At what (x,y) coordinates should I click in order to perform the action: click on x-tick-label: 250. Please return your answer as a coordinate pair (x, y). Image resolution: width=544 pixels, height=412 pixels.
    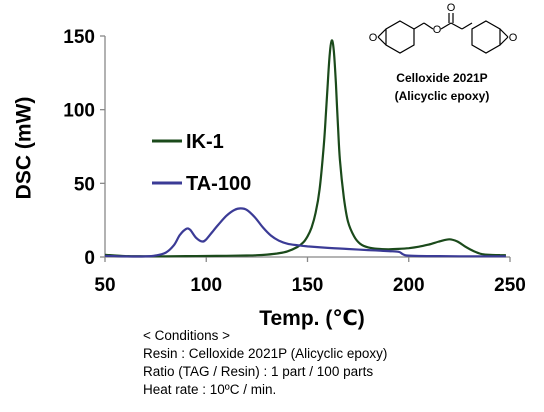
    Looking at the image, I should click on (510, 285).